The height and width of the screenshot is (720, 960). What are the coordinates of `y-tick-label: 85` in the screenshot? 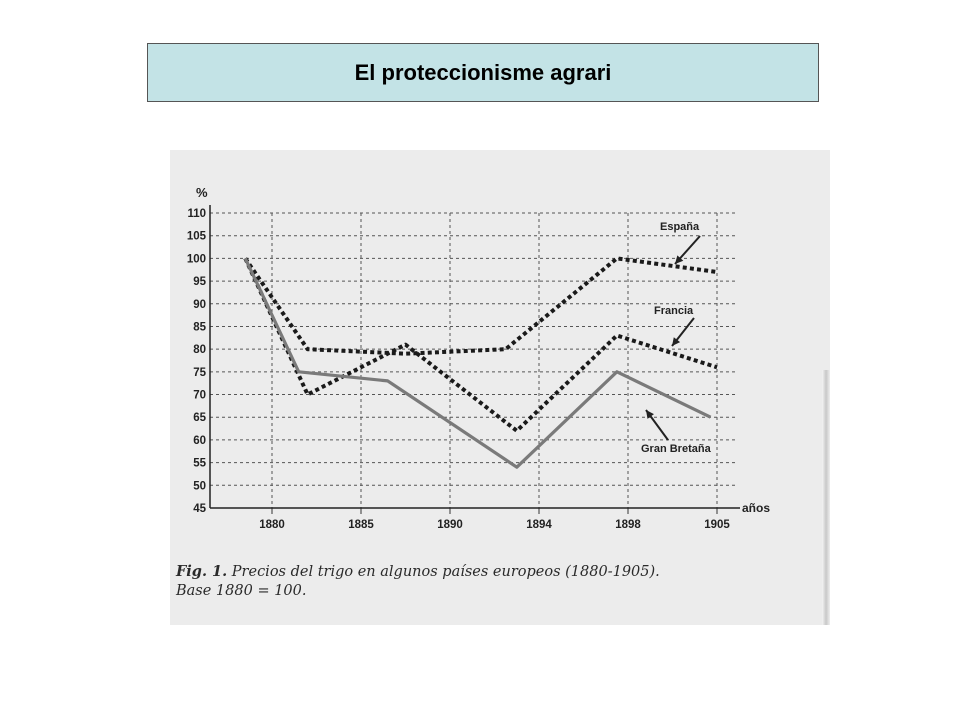 It's located at (199, 327).